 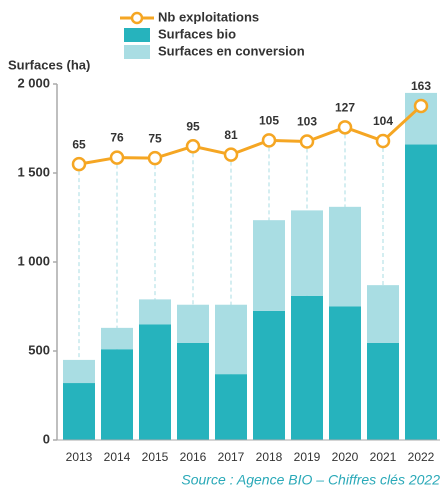 I want to click on y-tick-label: 2 000, so click(x=33, y=82).